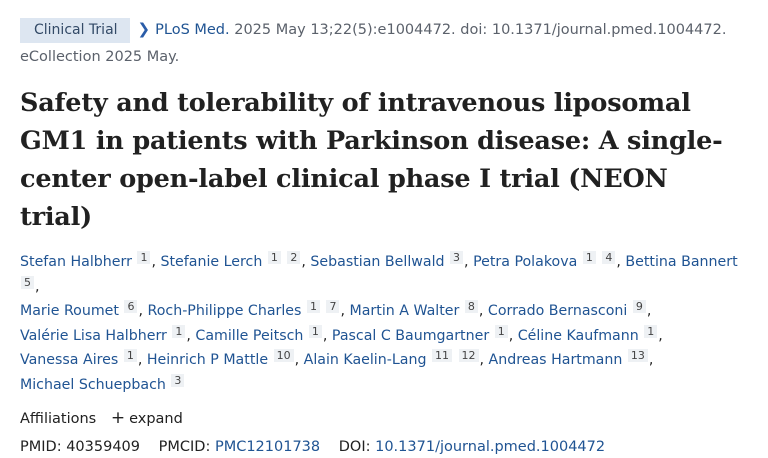 The image size is (768, 458). What do you see at coordinates (333, 306) in the screenshot?
I see `affiliation-number: 7` at bounding box center [333, 306].